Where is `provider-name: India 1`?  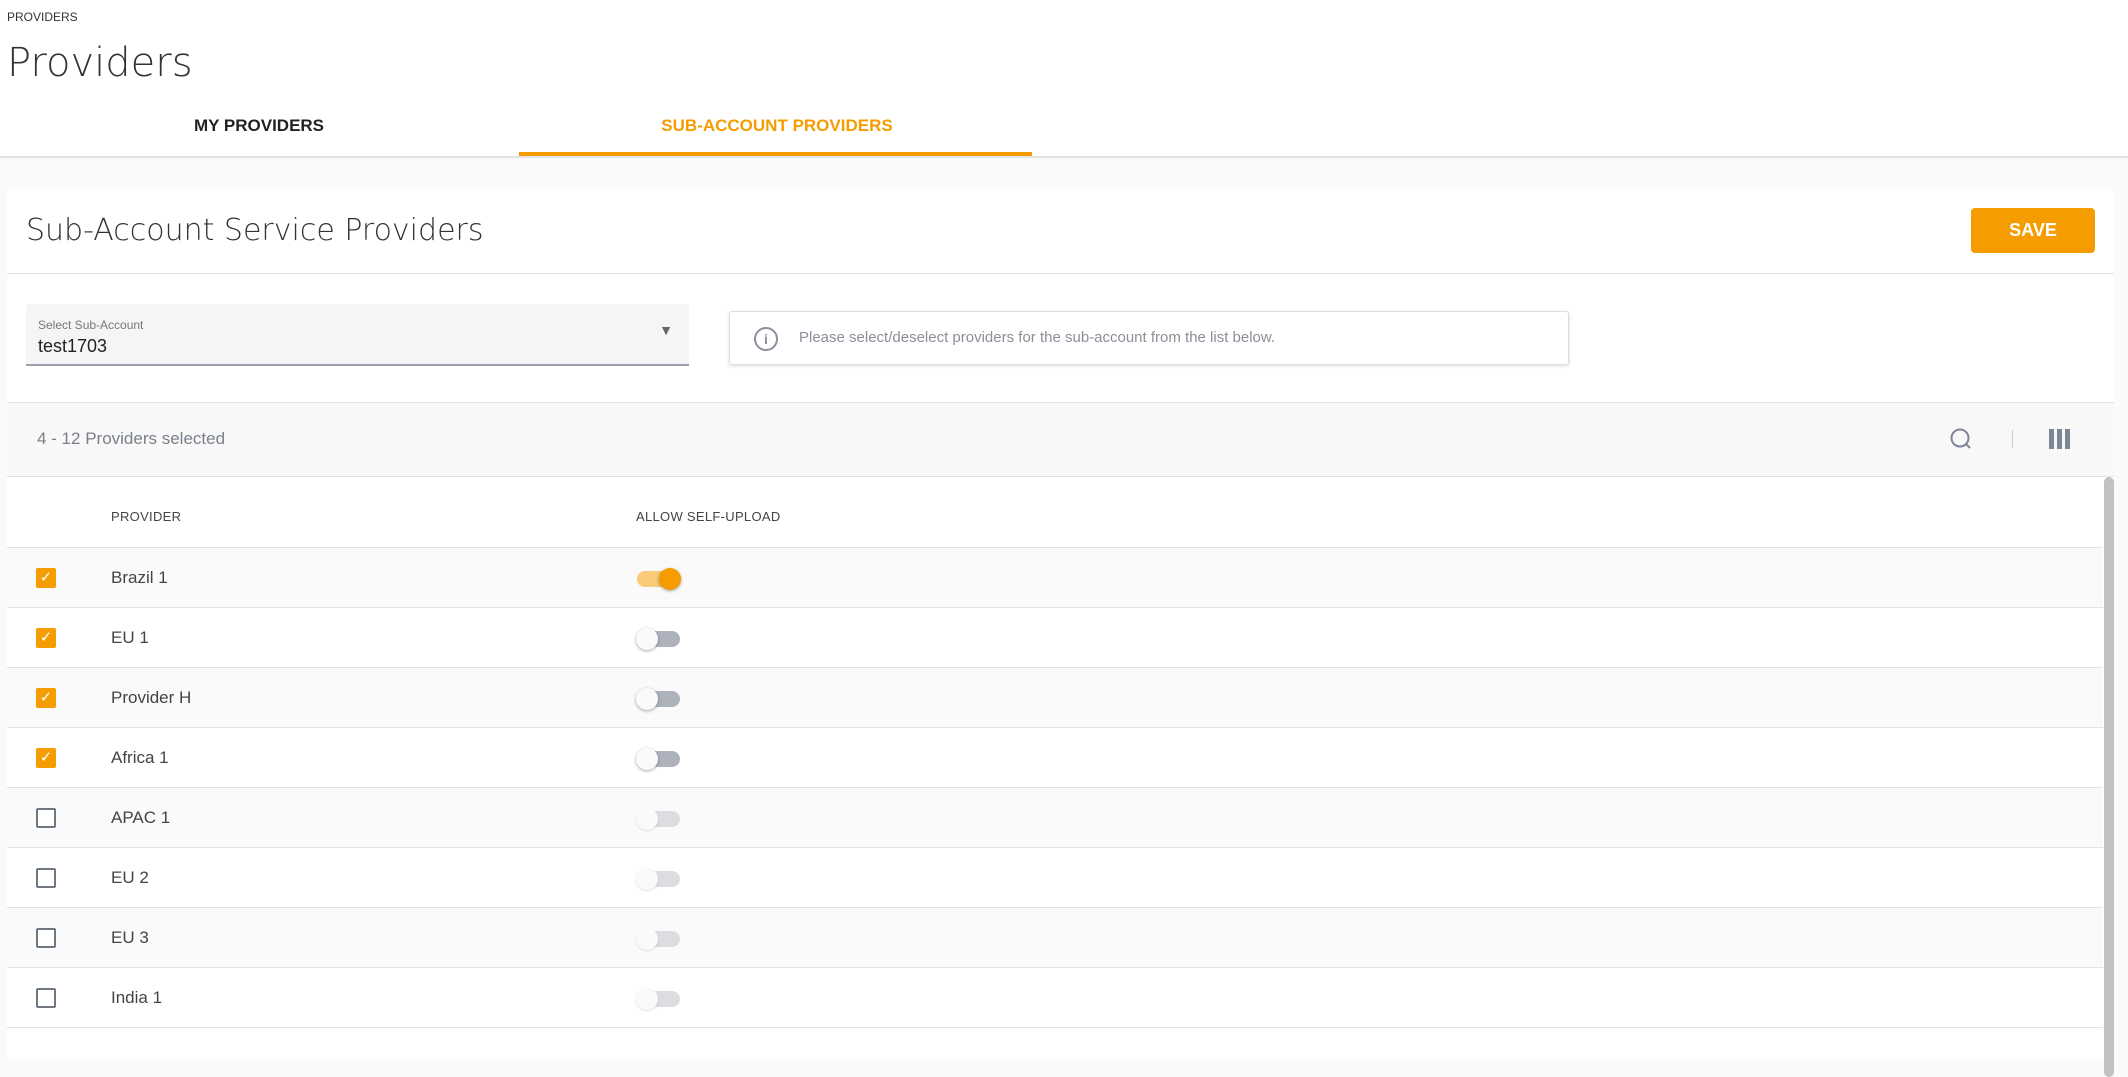 provider-name: India 1 is located at coordinates (137, 997).